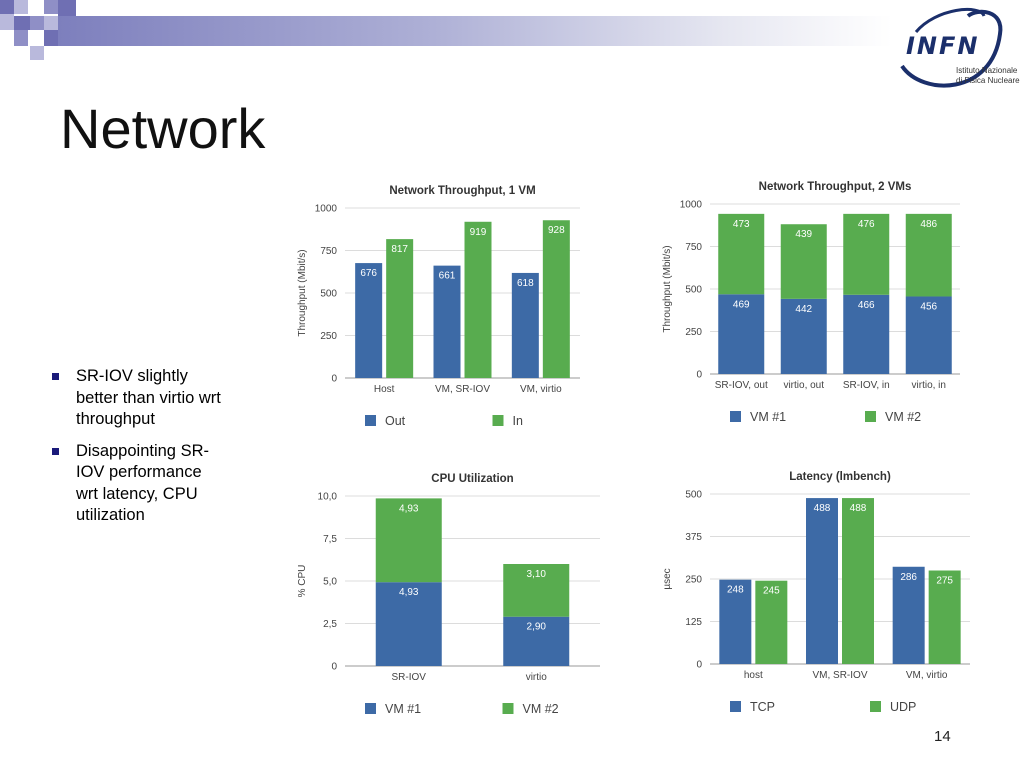  Describe the element at coordinates (822, 581) in the screenshot. I see `bar-tcp-vm-sr-iov` at that location.